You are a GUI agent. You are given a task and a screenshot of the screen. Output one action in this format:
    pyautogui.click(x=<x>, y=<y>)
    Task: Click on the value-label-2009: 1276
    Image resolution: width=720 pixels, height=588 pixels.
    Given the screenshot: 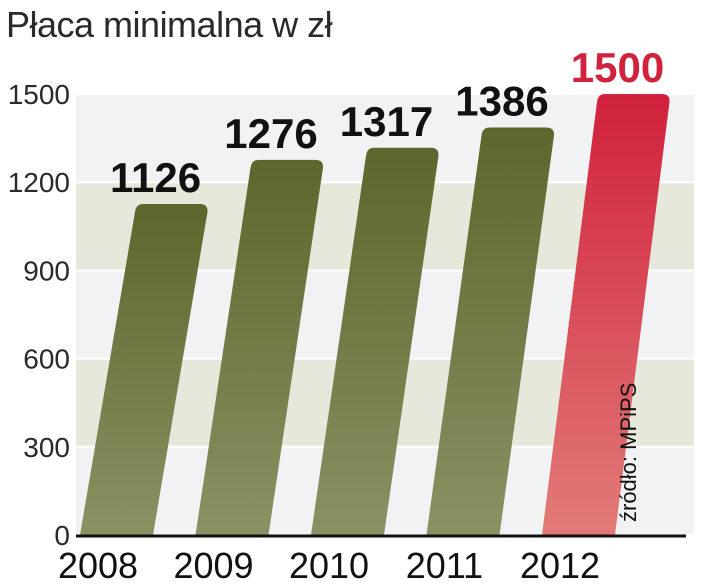 What is the action you would take?
    pyautogui.click(x=270, y=133)
    